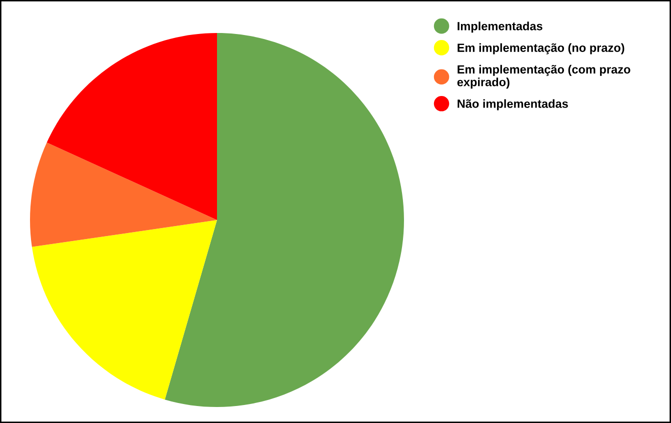  I want to click on legend-label: Em implementação (com prazo expirado), so click(543, 76).